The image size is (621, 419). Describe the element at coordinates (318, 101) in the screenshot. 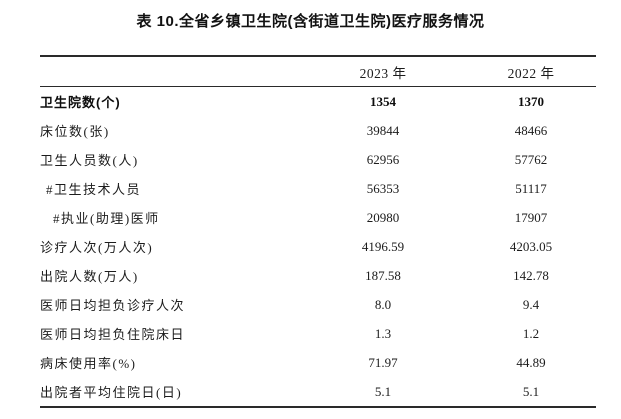

I see `table-row: 卫生院数(个) 1354 1370` at that location.